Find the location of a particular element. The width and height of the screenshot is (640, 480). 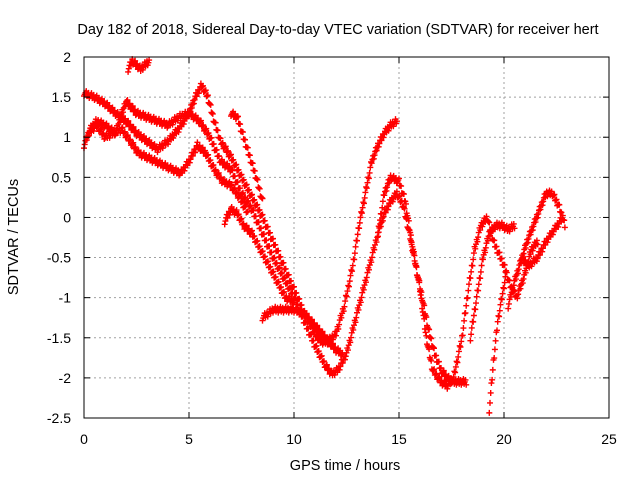

series-track-g is located at coordinates (302, 331).